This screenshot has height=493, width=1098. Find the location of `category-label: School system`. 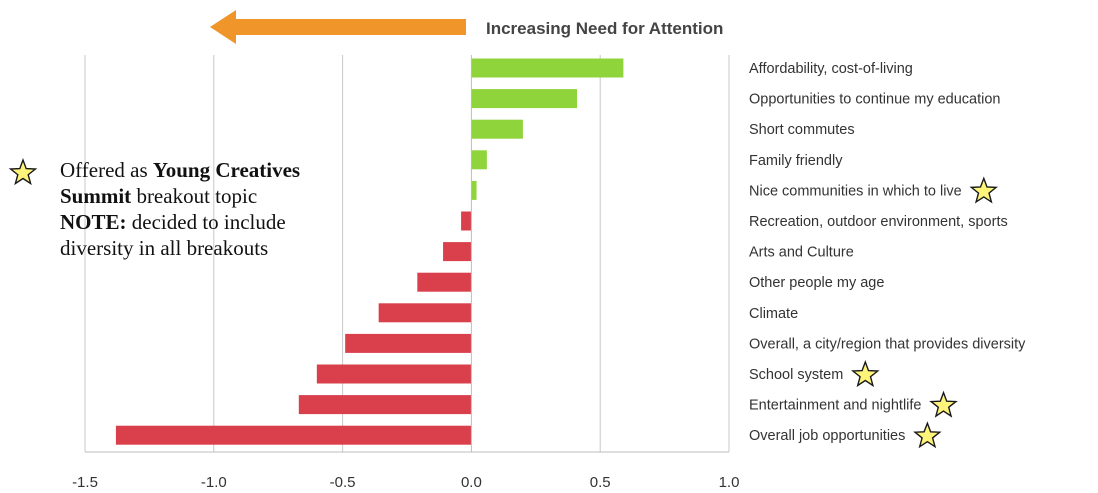

category-label: School system is located at coordinates (796, 375).